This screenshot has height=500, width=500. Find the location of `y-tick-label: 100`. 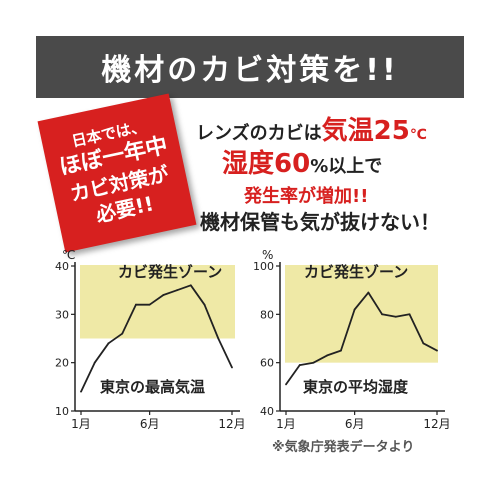

y-tick-label: 100 is located at coordinates (263, 266).